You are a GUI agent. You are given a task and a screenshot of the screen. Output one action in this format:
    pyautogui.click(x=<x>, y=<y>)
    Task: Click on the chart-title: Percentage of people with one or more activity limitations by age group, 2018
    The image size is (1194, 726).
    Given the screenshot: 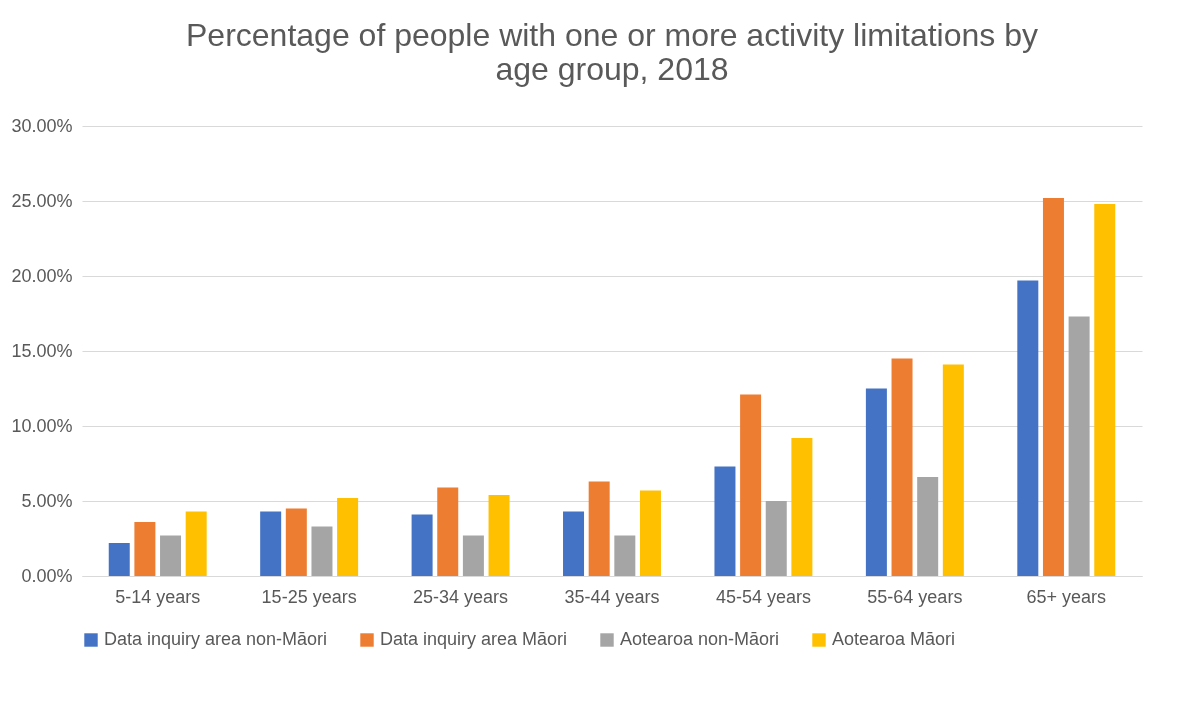 What is the action you would take?
    pyautogui.click(x=612, y=52)
    